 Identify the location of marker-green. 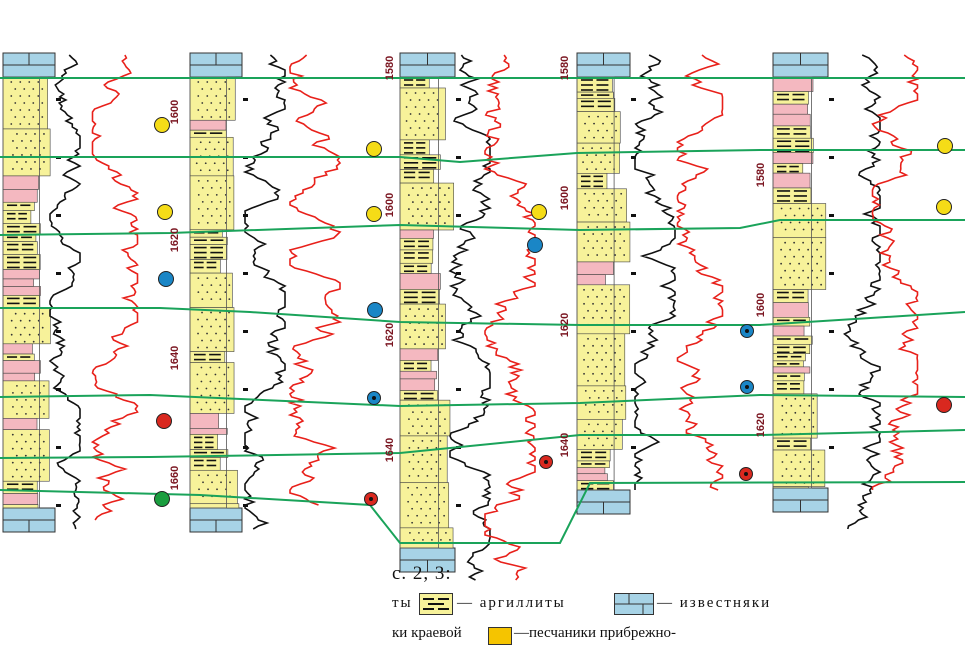
(162, 499).